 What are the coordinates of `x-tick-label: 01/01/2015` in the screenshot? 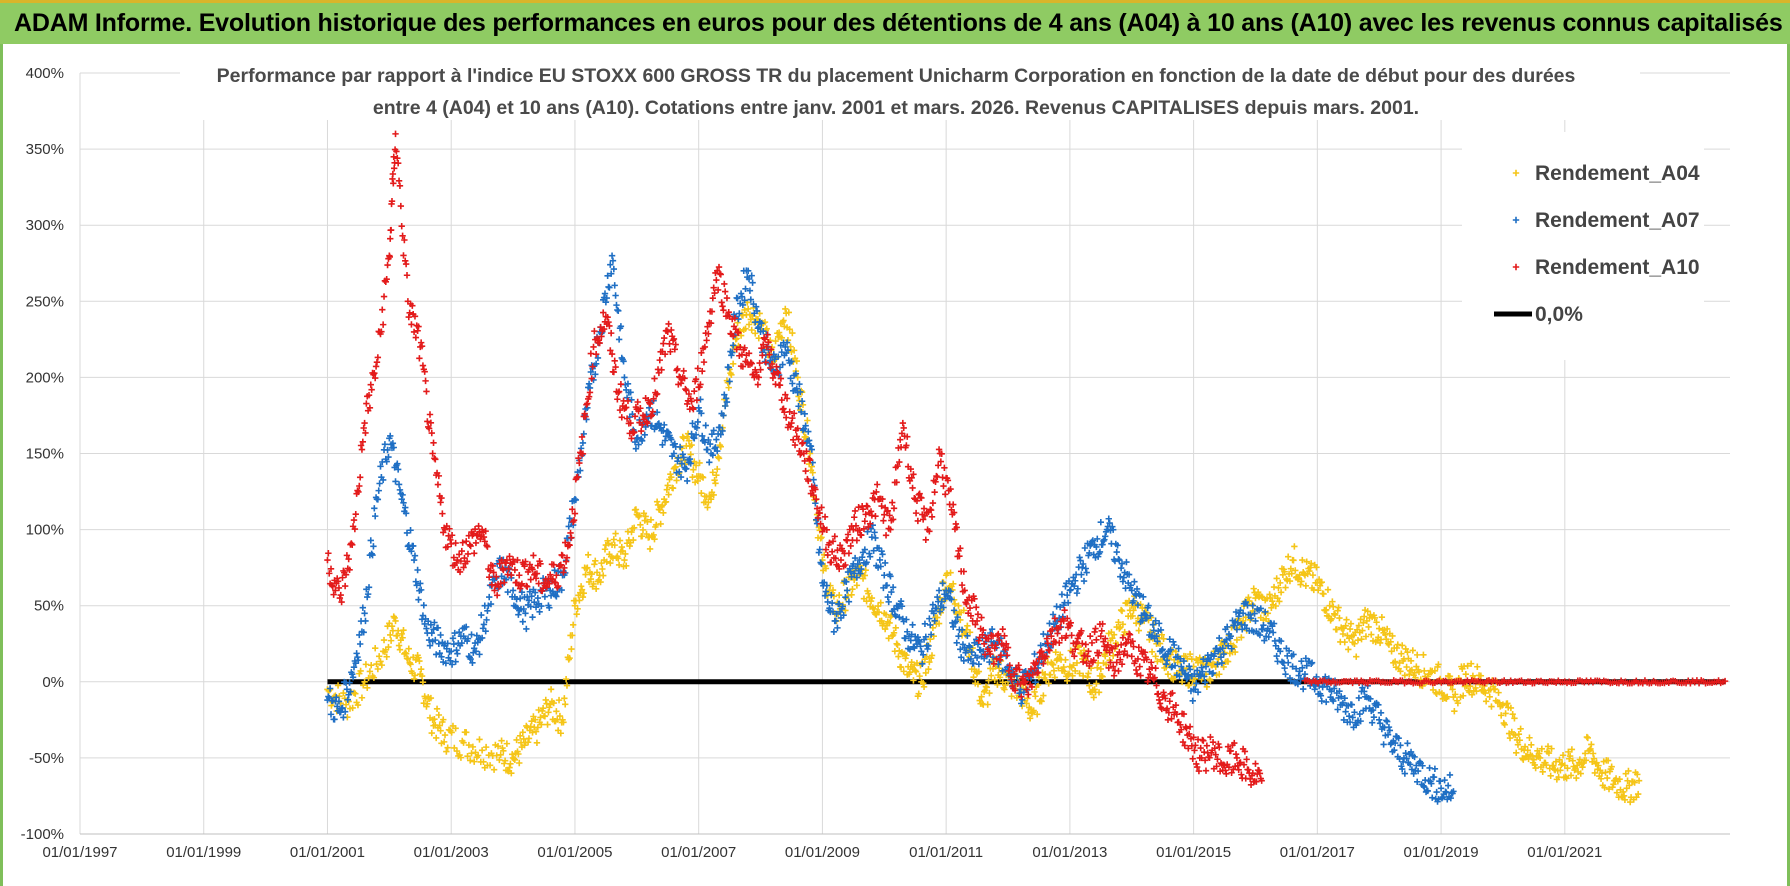 It's located at (1193, 852).